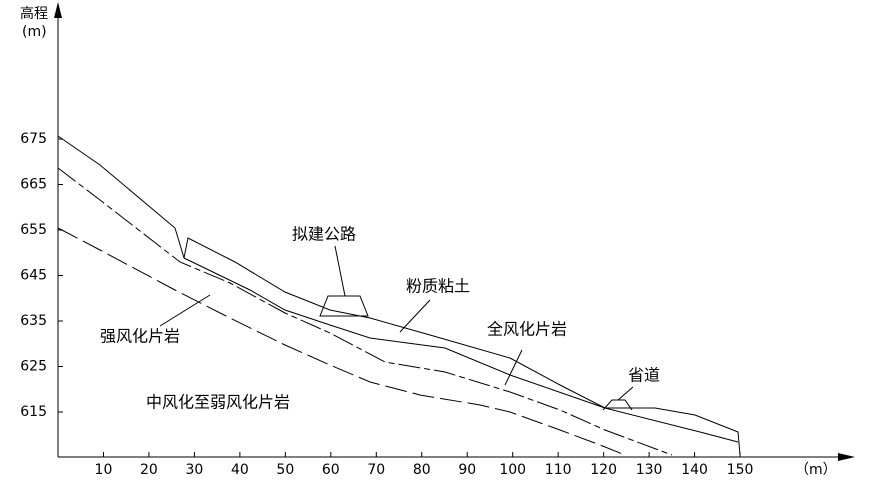 The height and width of the screenshot is (480, 880). I want to click on x-tick-label: 110, so click(558, 470).